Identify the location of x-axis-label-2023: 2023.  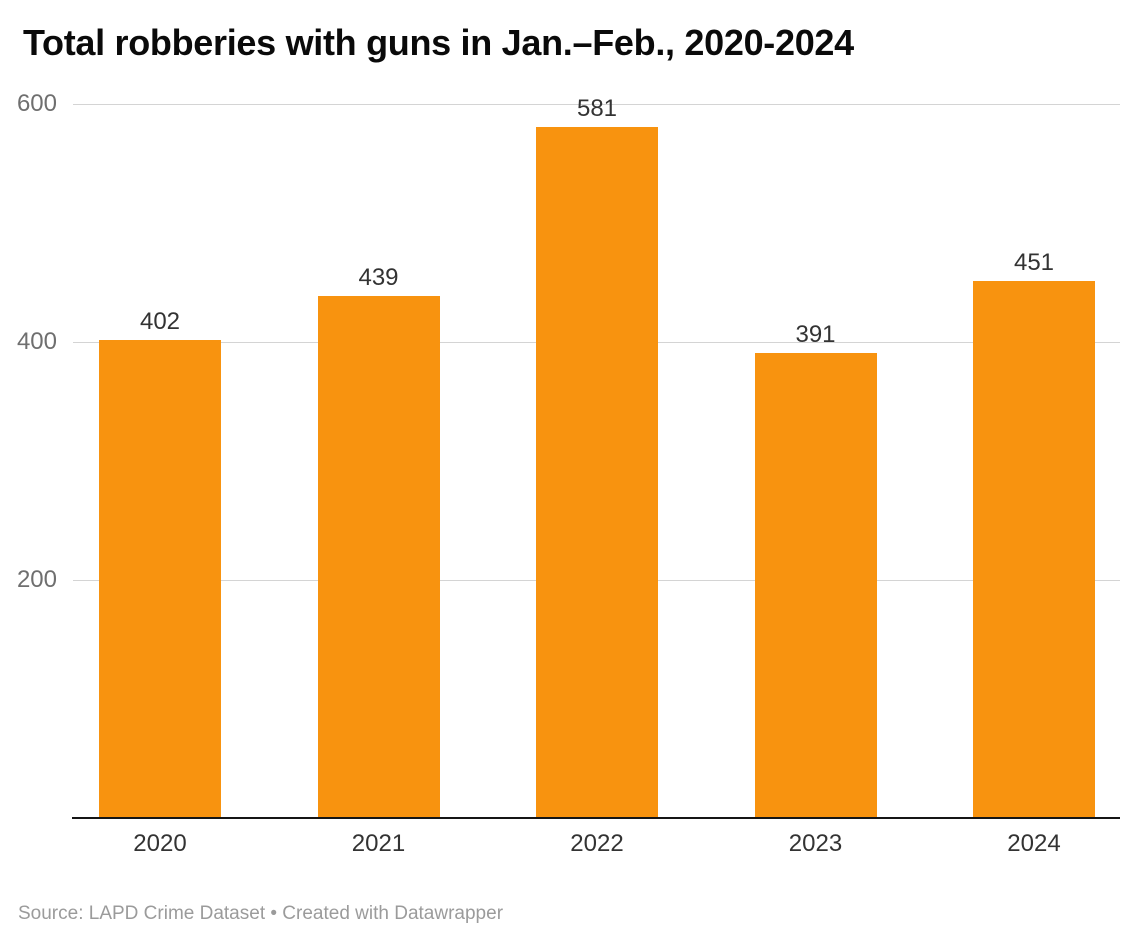
(815, 843).